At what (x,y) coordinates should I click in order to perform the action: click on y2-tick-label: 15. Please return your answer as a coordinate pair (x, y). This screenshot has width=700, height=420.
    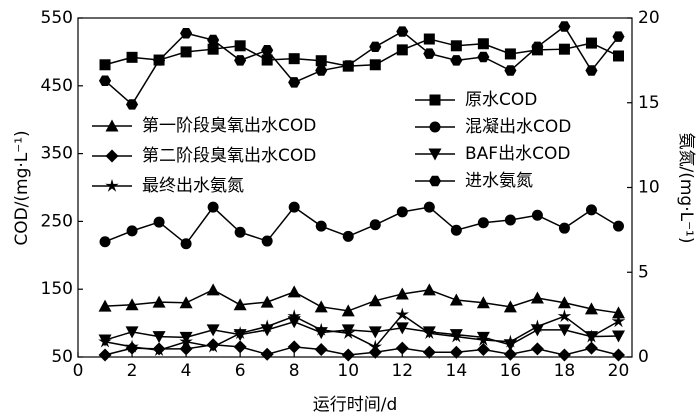
    Looking at the image, I should click on (649, 103).